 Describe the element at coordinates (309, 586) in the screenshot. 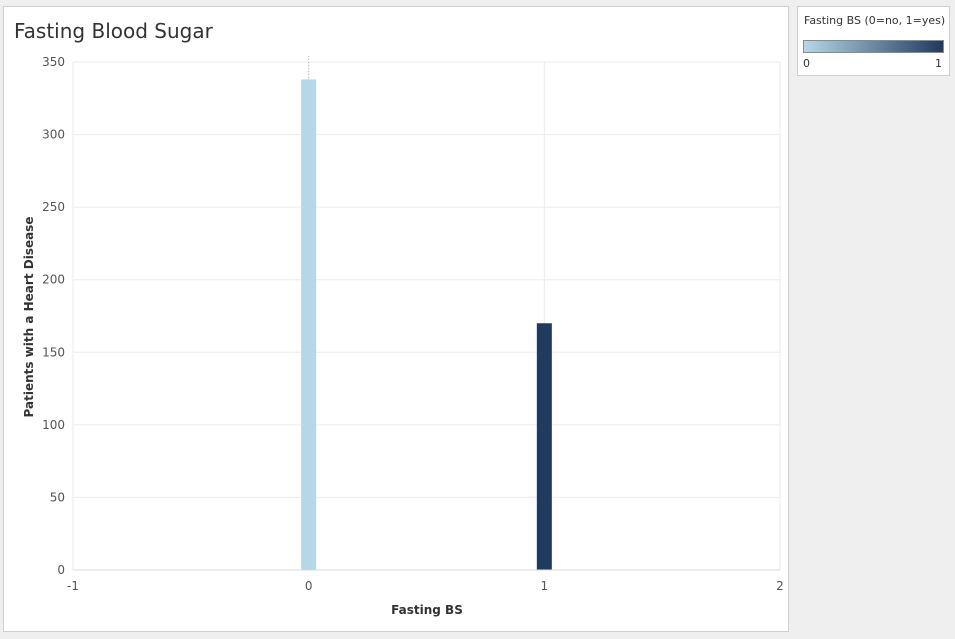

I see `x-tick-label: 0` at that location.